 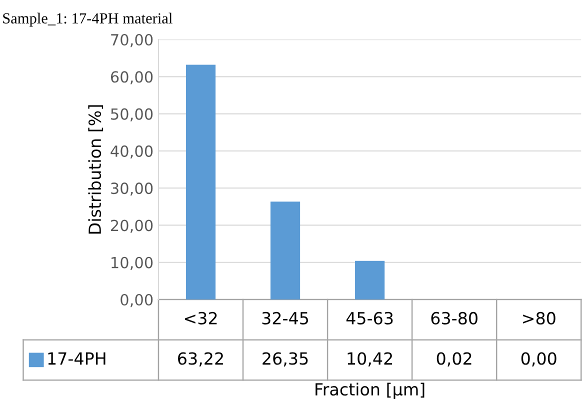 I want to click on data-label: 0,02, so click(x=454, y=359).